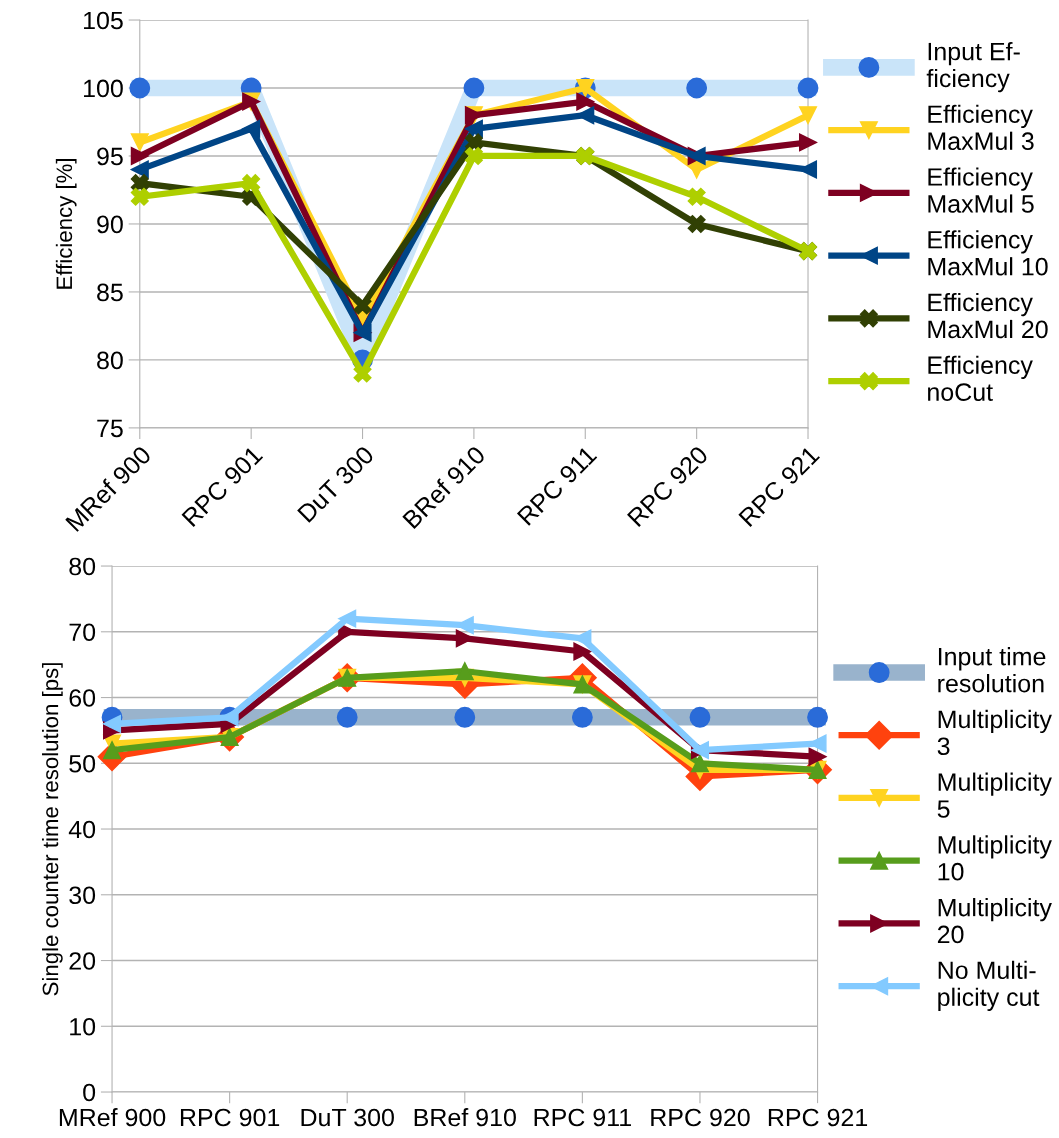 The image size is (1059, 1138). What do you see at coordinates (994, 795) in the screenshot?
I see `legend-label: Multiplicity 5` at bounding box center [994, 795].